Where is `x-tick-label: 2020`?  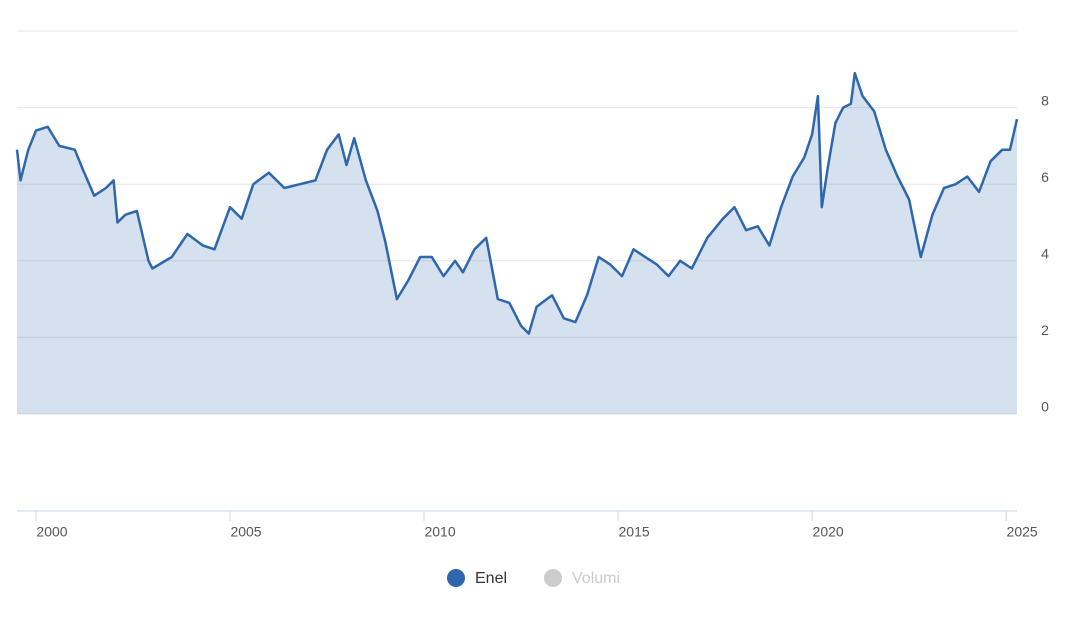 x-tick-label: 2020 is located at coordinates (828, 532).